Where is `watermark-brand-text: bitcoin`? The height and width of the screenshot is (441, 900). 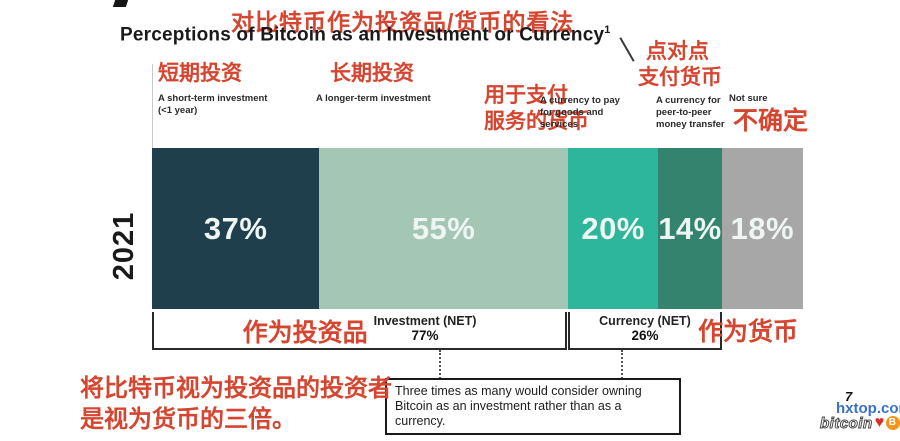
watermark-brand-text: bitcoin is located at coordinates (846, 423).